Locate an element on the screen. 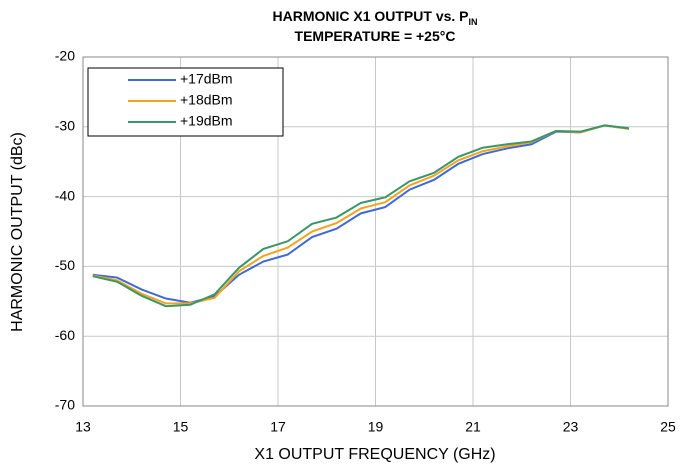  chart-title: HARMONIC X1 OUTPUT vs. P is located at coordinates (370, 16).